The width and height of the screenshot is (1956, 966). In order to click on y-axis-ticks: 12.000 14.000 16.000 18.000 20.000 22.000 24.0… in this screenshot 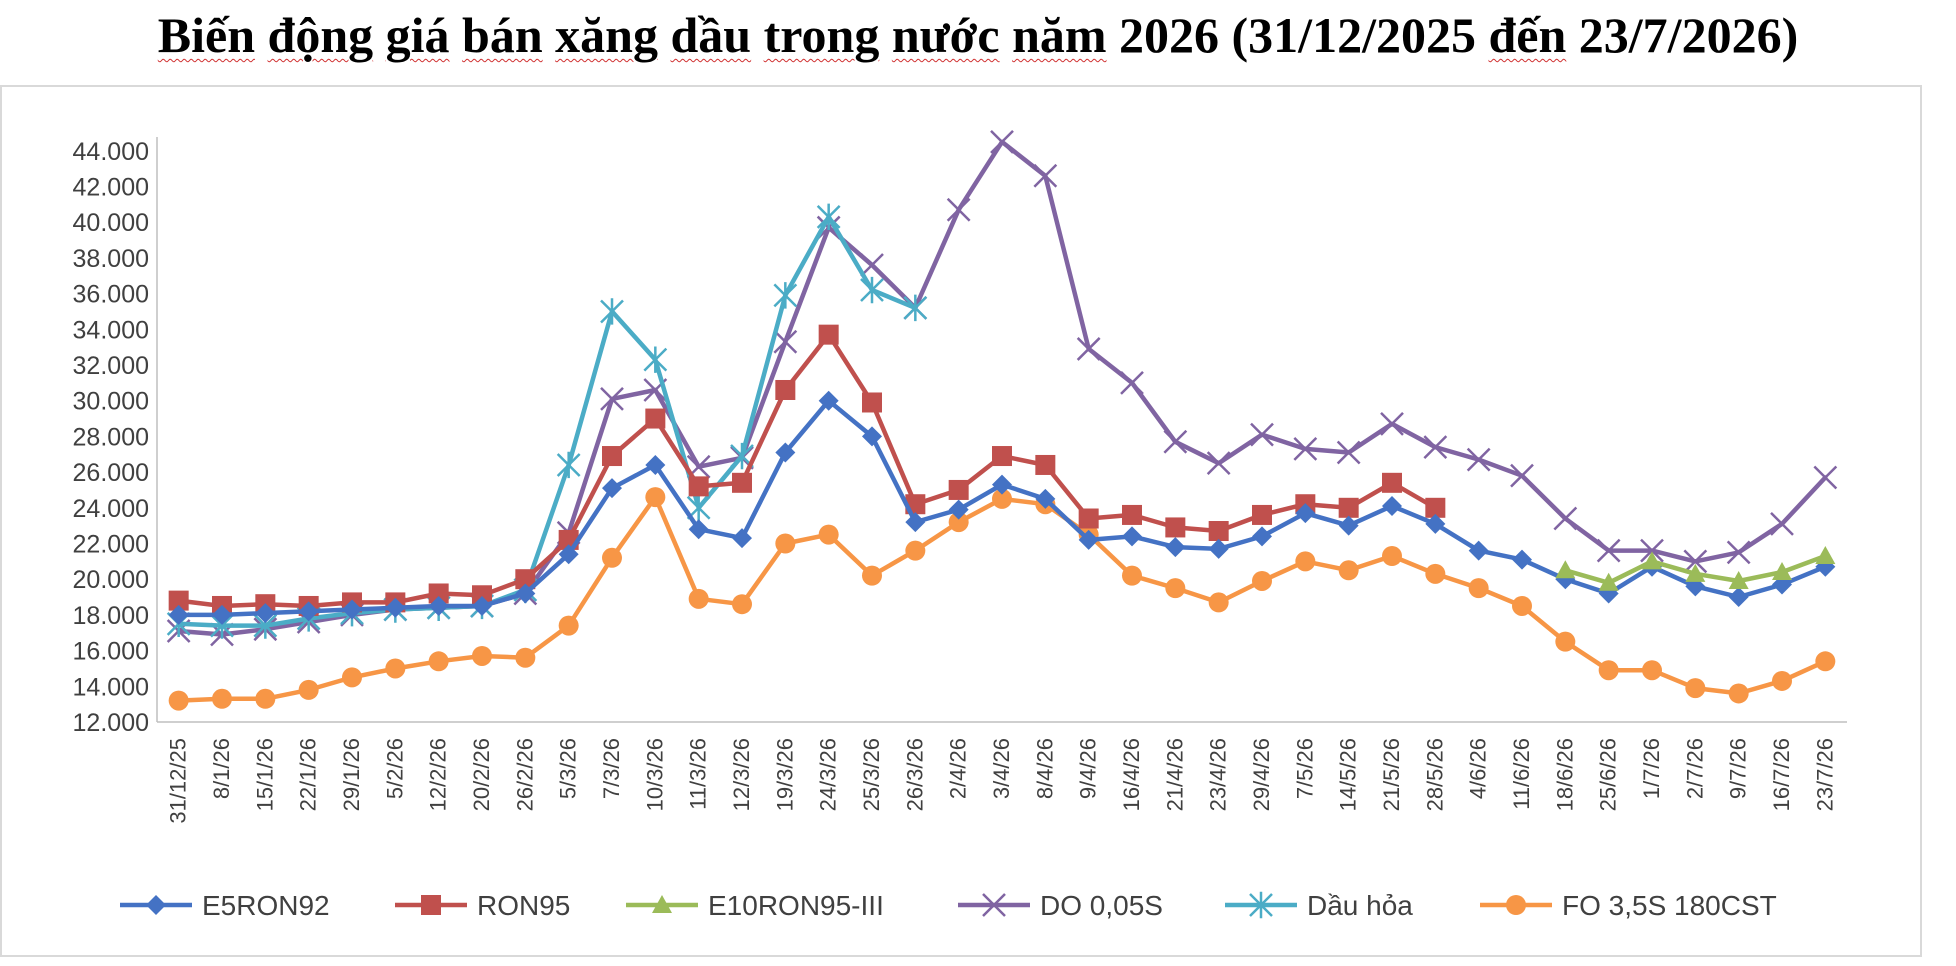, I will do `click(111, 437)`.